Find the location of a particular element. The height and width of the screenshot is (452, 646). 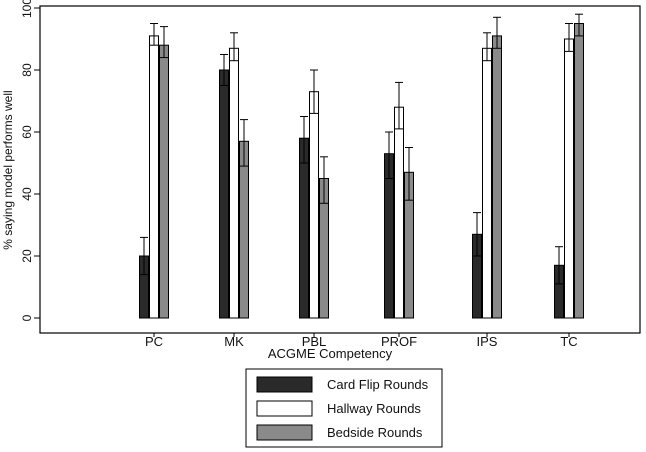

x-axis: PC MK PBL PROF IPS TC is located at coordinates (361, 341).